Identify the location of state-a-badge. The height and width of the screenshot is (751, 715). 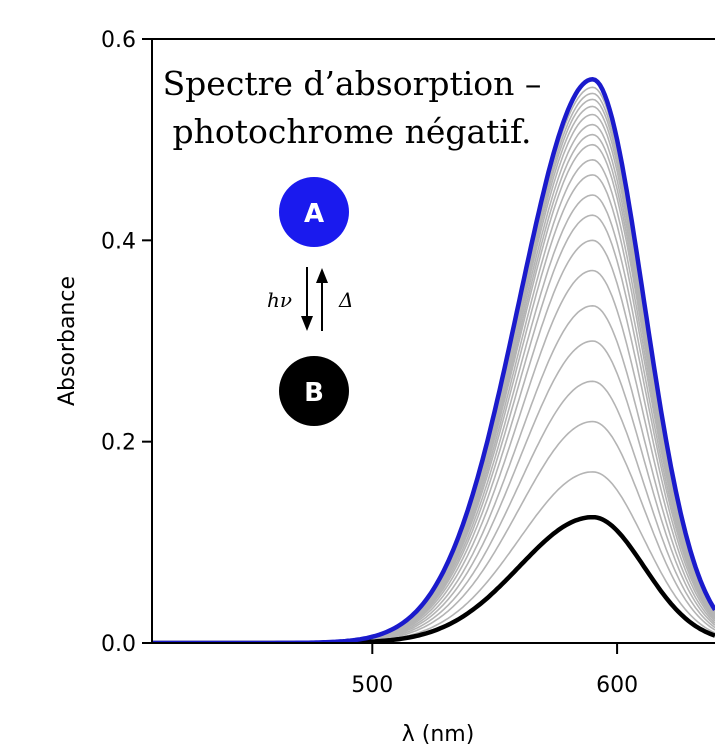
(314, 212).